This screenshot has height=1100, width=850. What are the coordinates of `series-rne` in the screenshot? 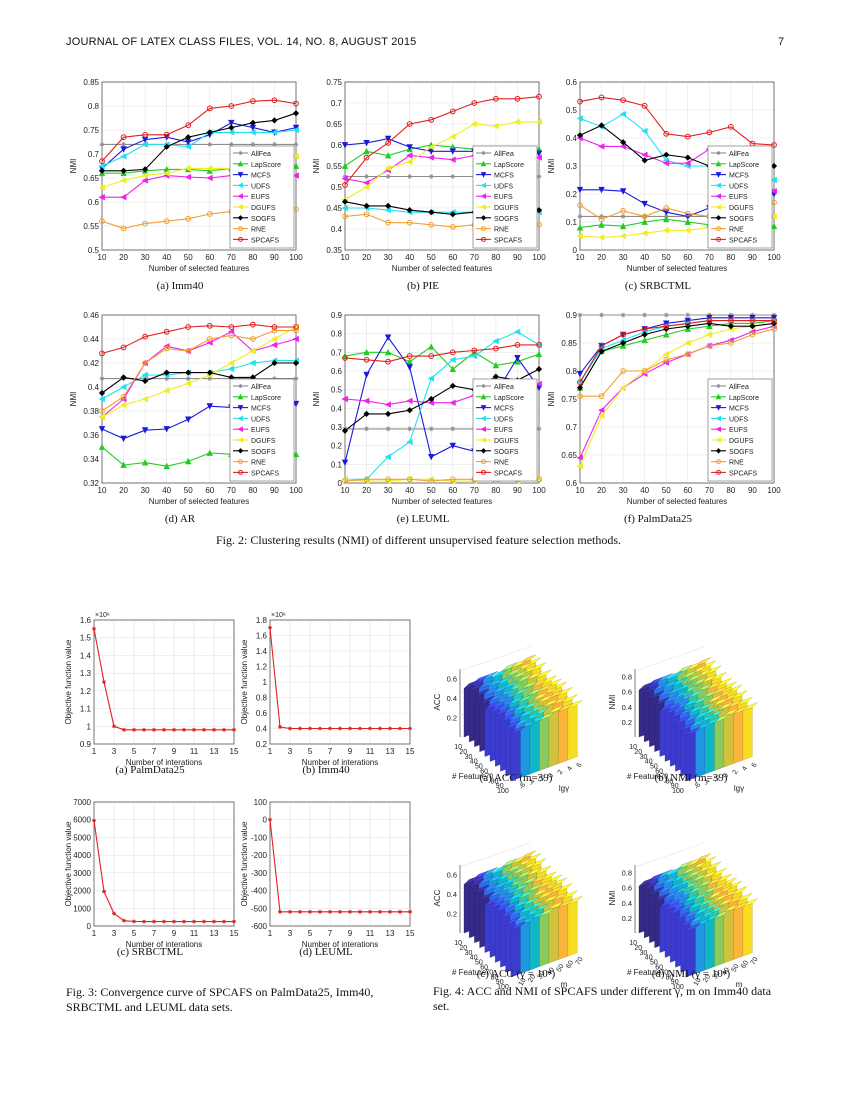 It's located at (199, 370).